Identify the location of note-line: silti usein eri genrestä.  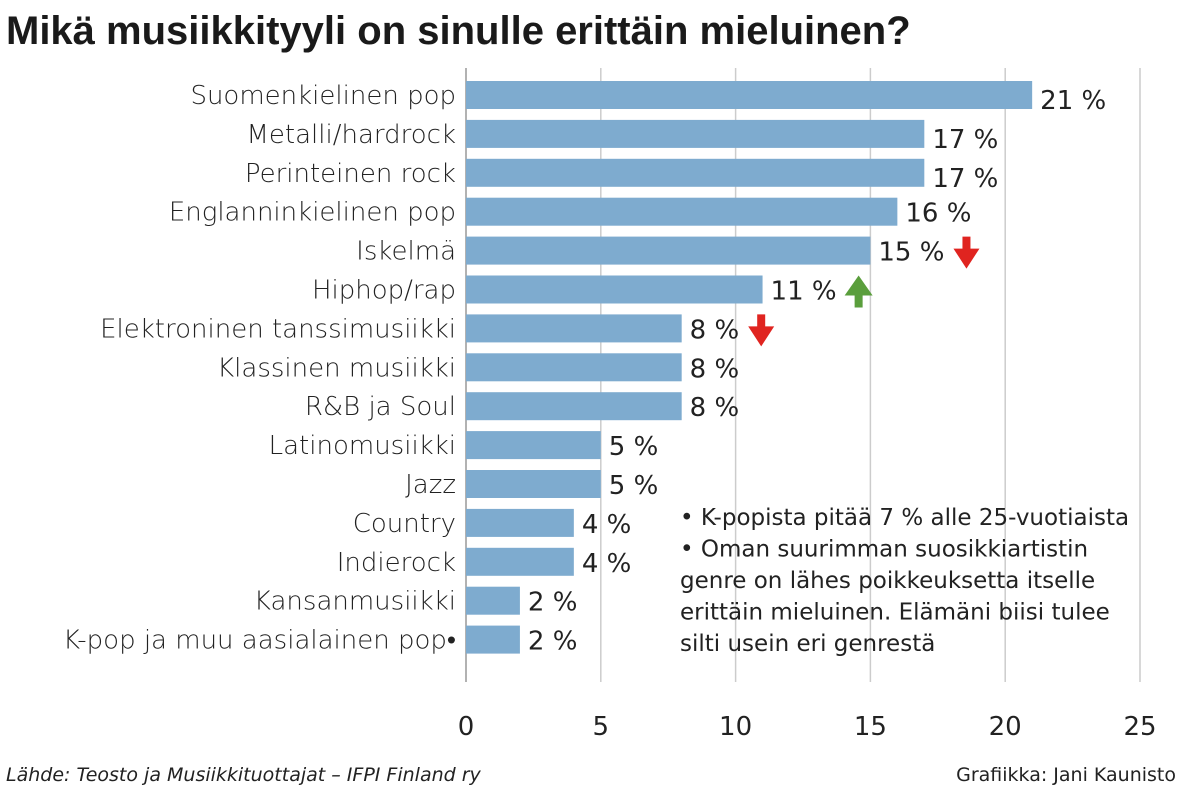
(807, 644).